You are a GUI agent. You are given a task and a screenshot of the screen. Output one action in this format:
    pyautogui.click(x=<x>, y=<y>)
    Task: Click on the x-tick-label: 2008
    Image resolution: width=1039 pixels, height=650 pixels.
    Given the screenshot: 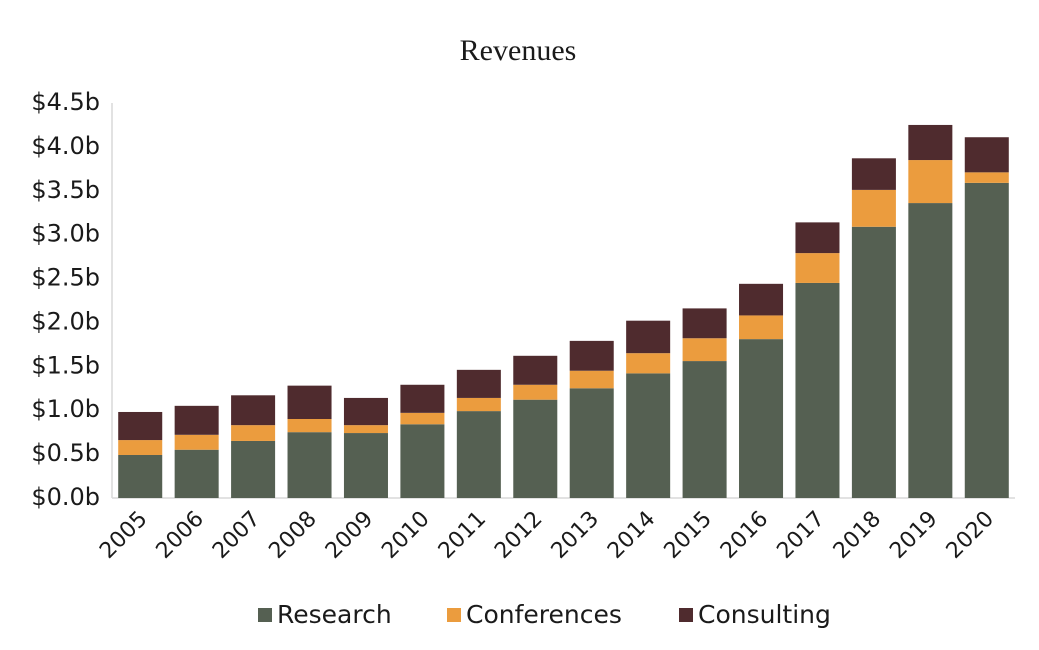 What is the action you would take?
    pyautogui.click(x=292, y=535)
    